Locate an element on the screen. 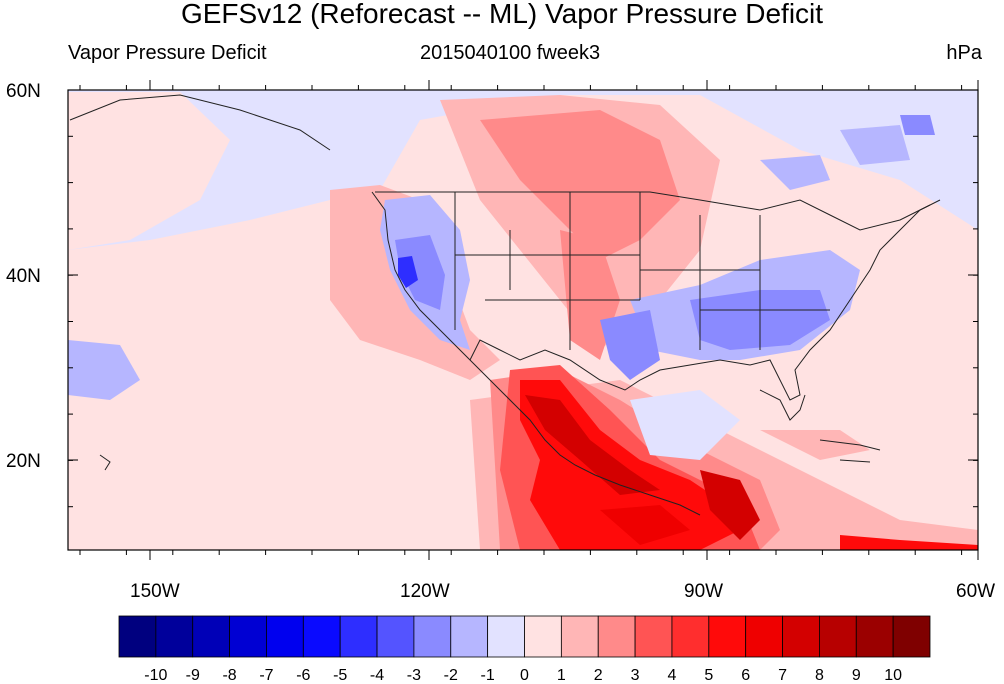  lon-label-60w: 60W is located at coordinates (975, 591).